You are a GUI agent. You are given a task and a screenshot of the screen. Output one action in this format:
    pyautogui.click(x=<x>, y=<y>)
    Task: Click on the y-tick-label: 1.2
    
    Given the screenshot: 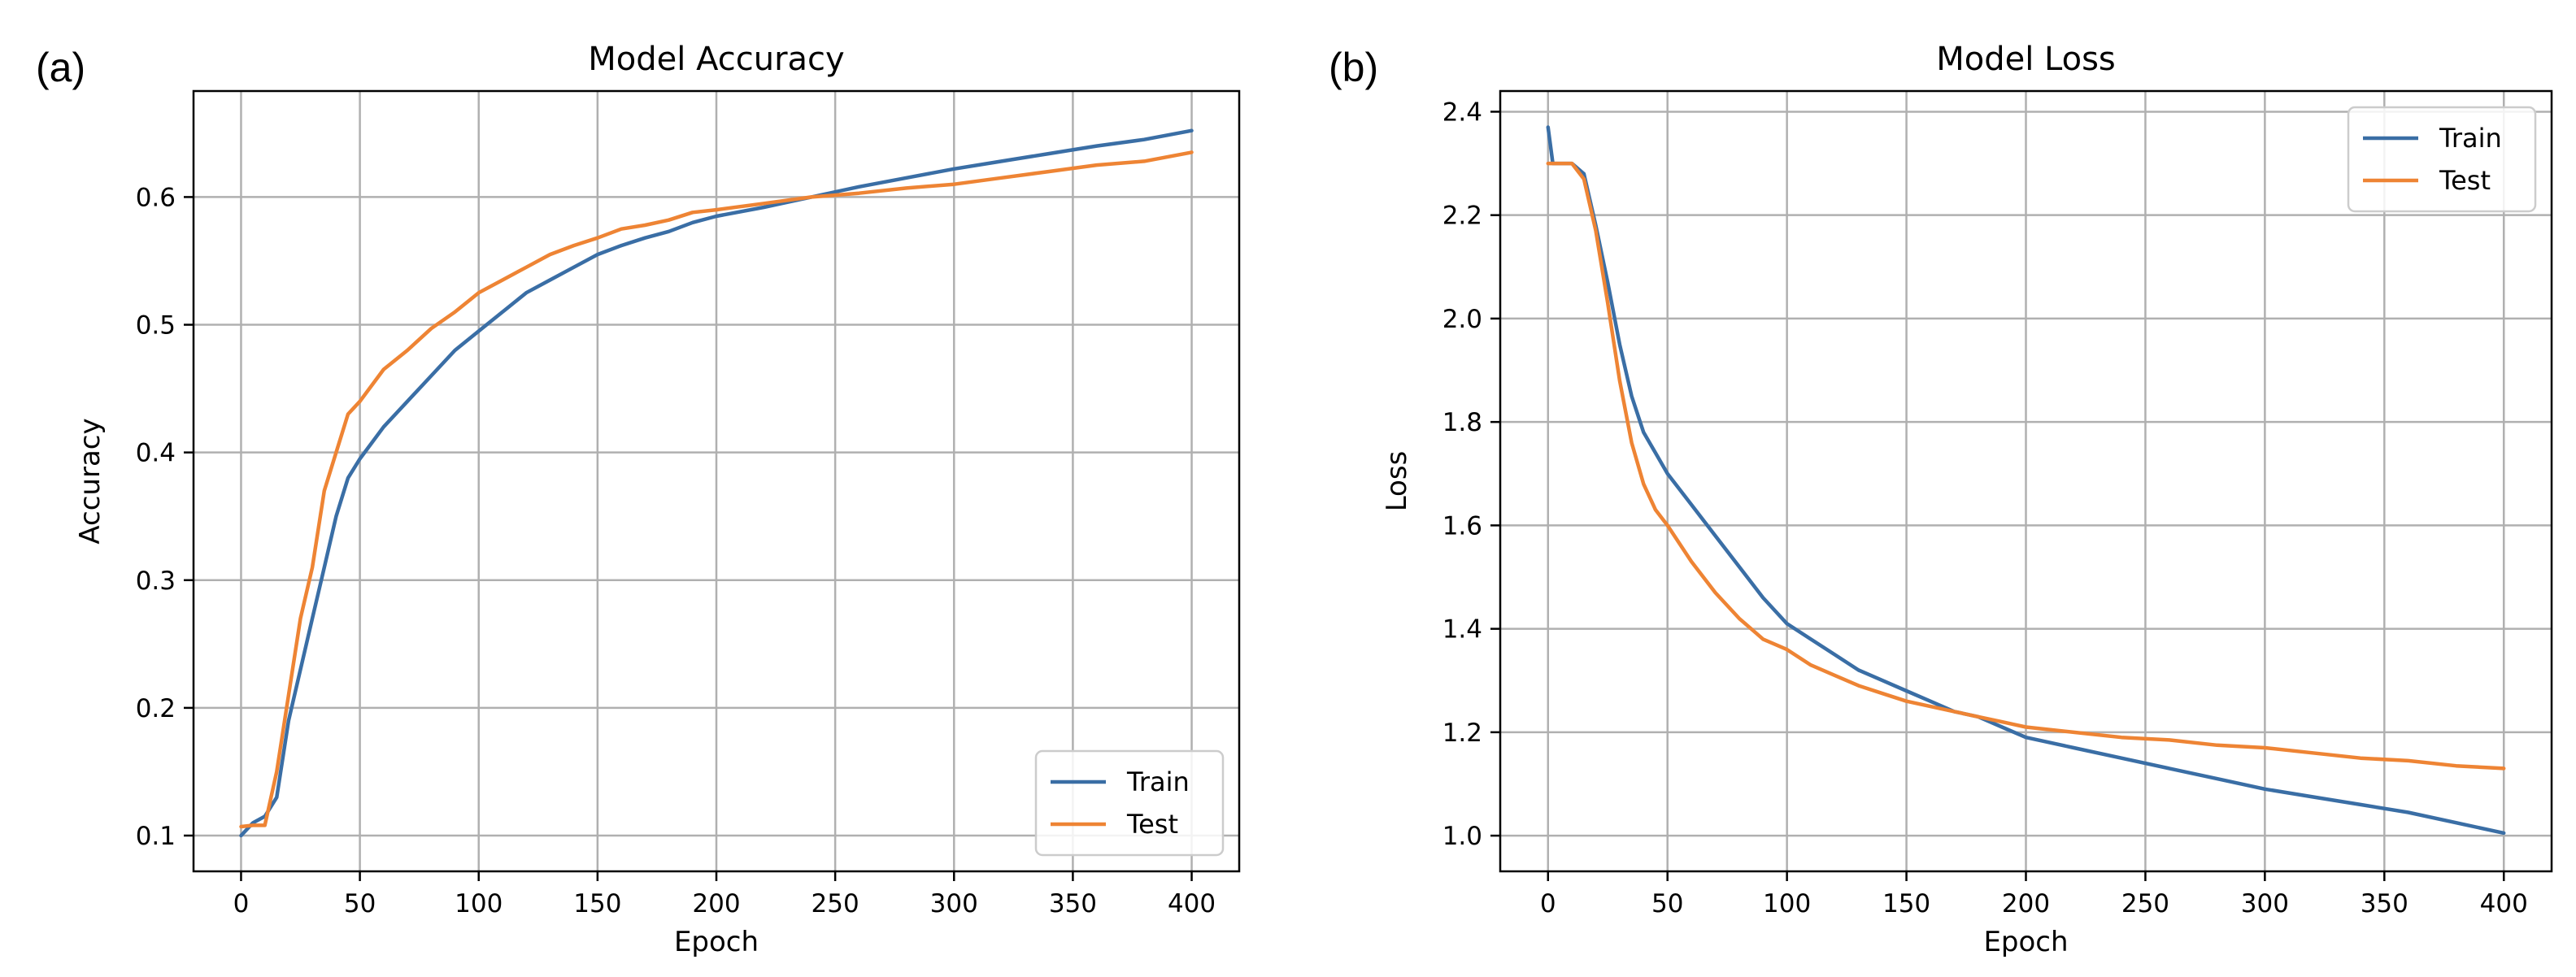 What is the action you would take?
    pyautogui.click(x=1462, y=734)
    